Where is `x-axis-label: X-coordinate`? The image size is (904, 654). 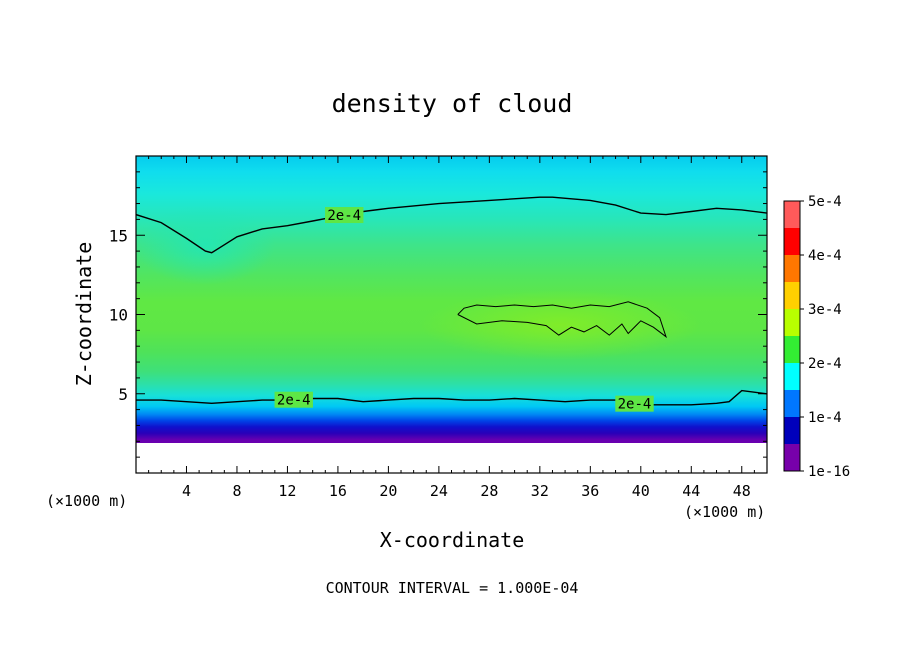
x-axis-label: X-coordinate is located at coordinates (452, 540).